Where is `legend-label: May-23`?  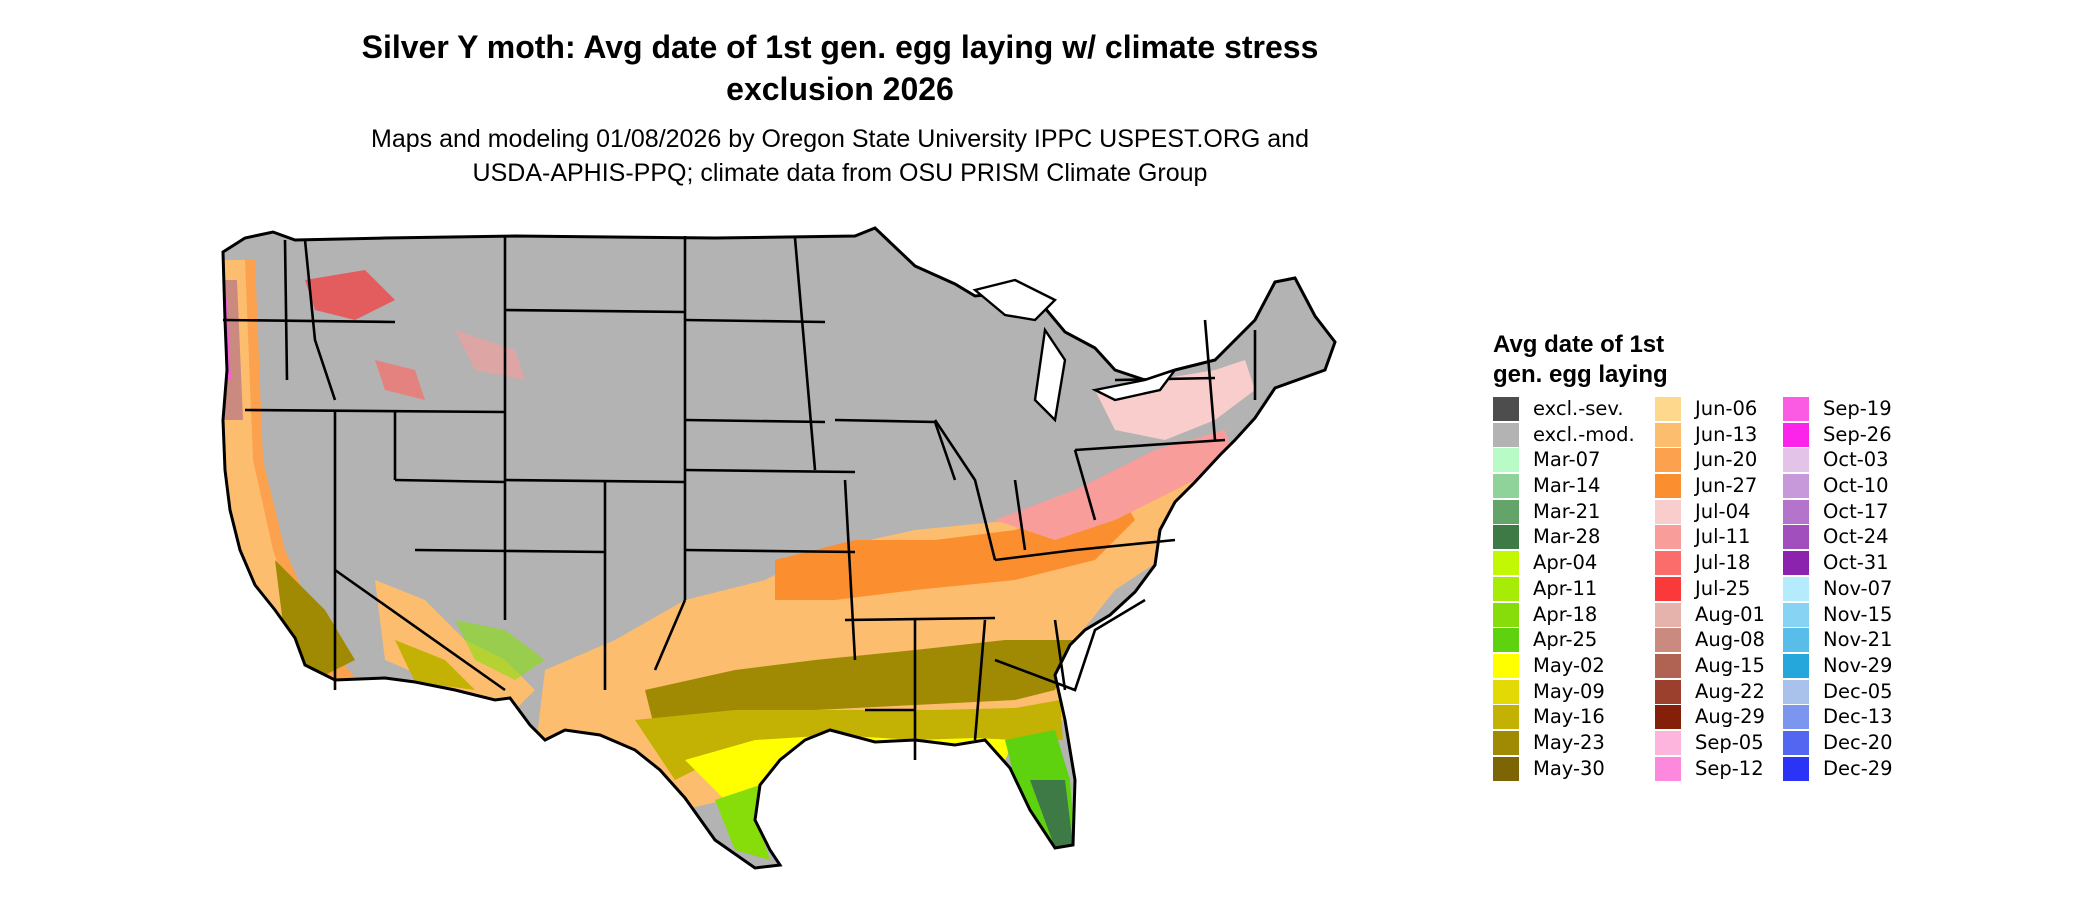 legend-label: May-23 is located at coordinates (1569, 742).